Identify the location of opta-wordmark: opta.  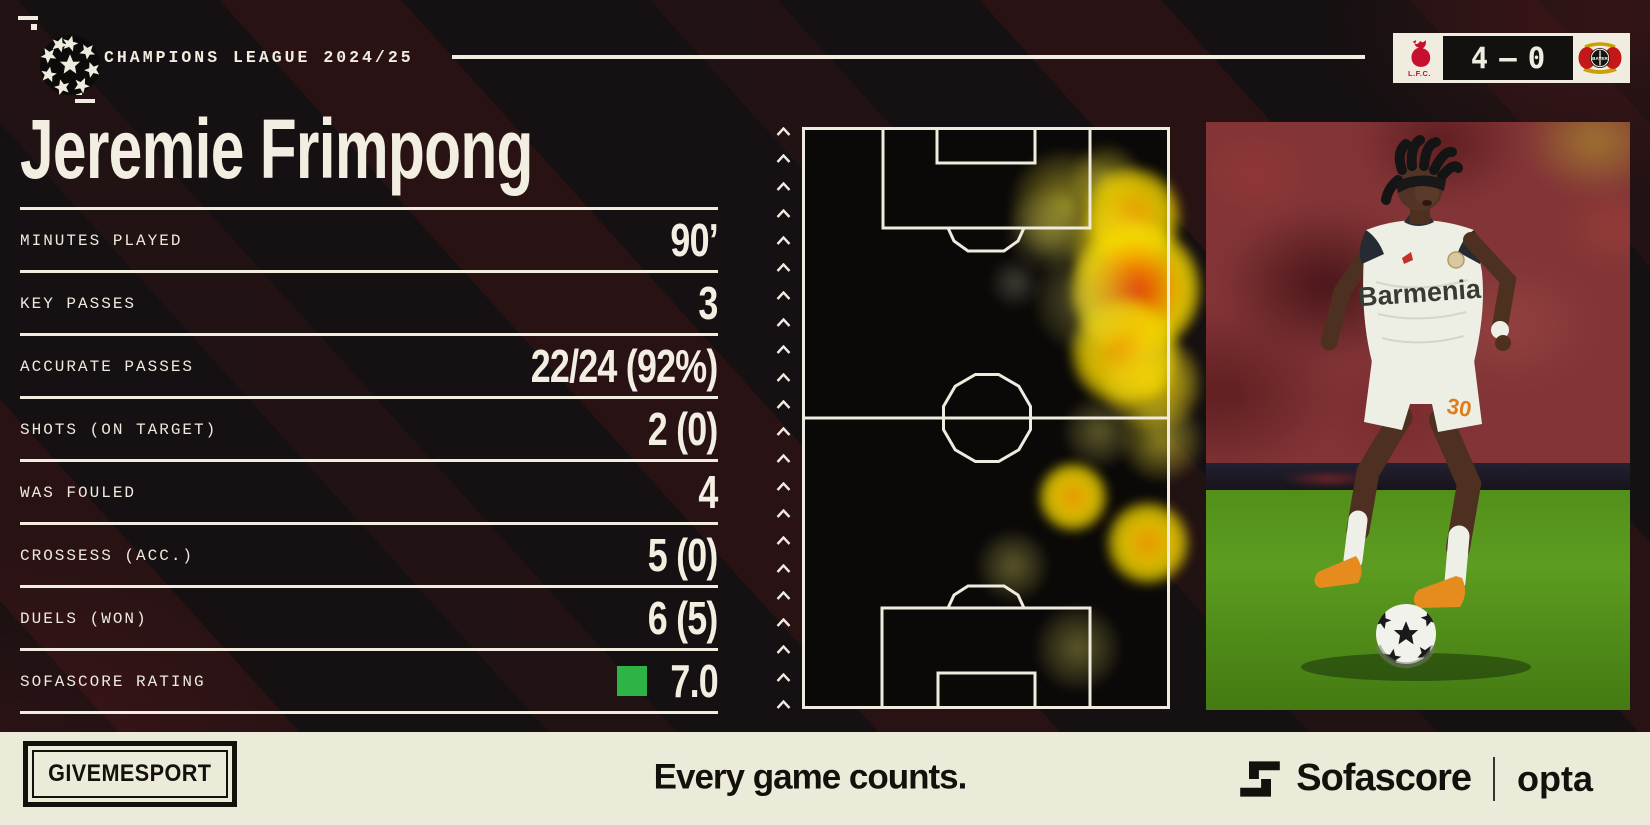
(1555, 778).